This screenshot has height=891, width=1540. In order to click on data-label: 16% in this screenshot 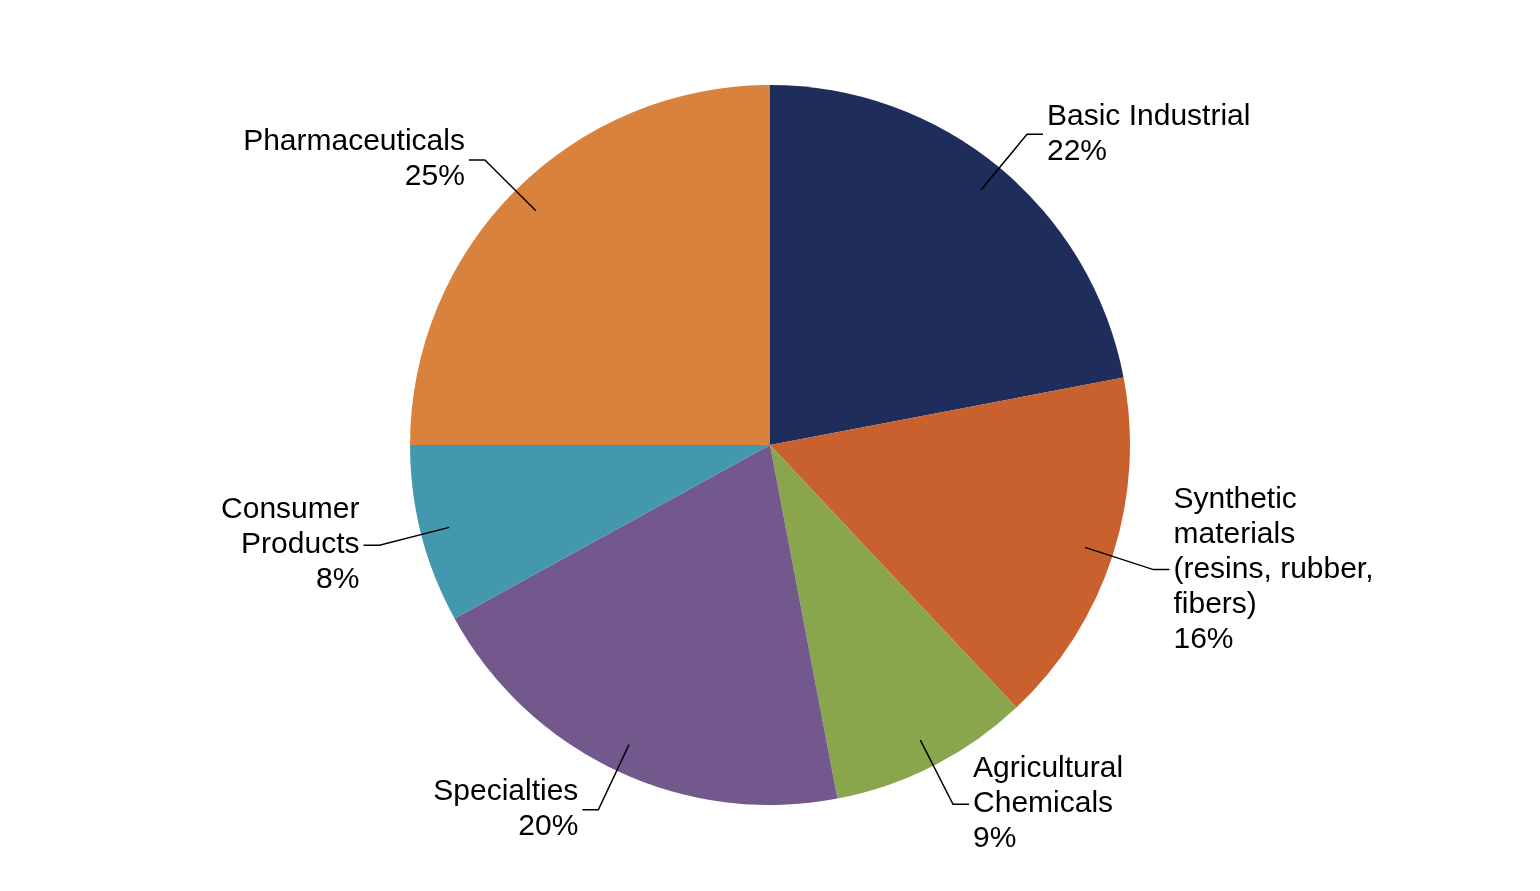, I will do `click(1203, 637)`.